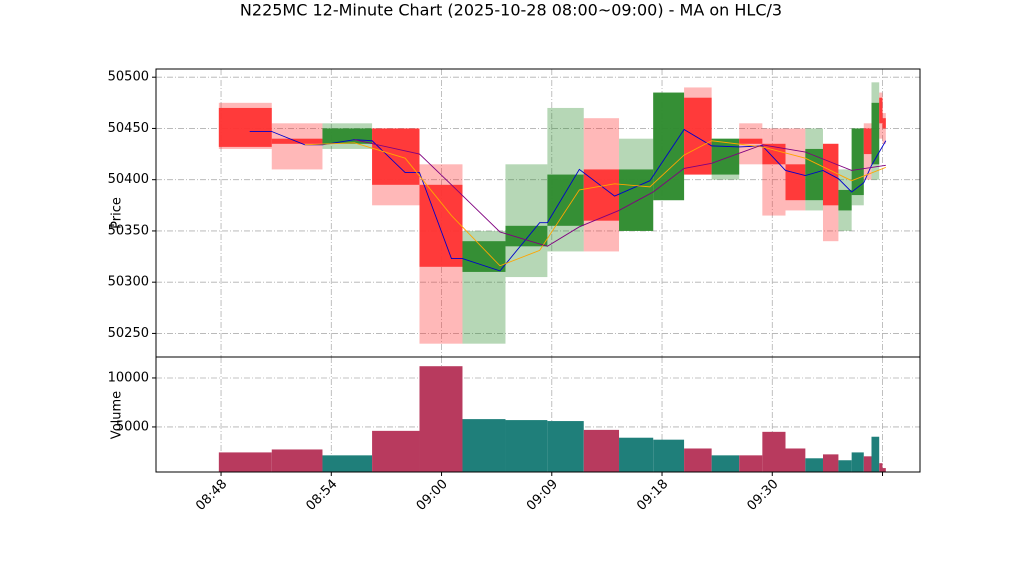 This screenshot has width=1022, height=575. I want to click on y-tick-label: 50300, so click(128, 282).